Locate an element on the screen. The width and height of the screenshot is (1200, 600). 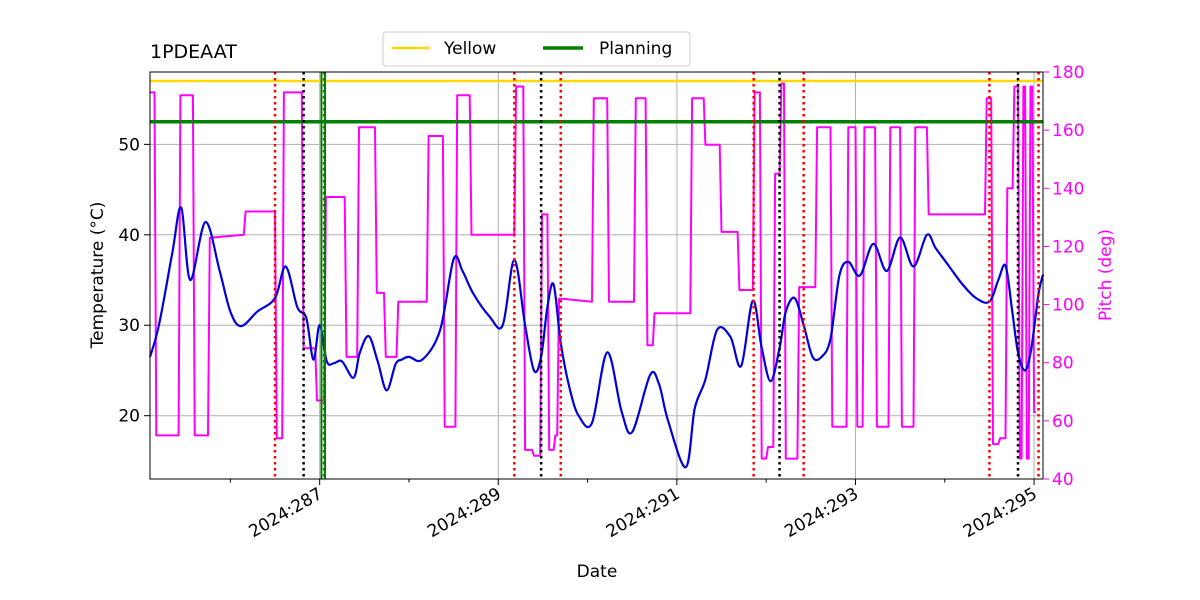
y2-tick-label: 100 is located at coordinates (1068, 306).